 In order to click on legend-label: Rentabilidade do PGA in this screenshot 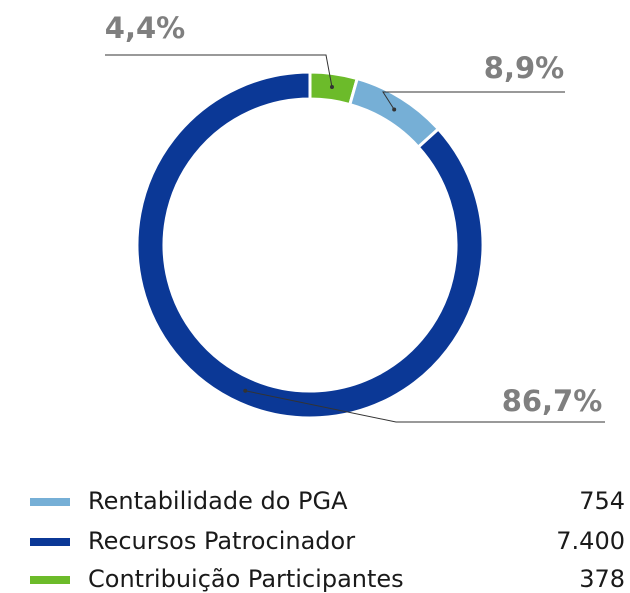, I will do `click(218, 501)`.